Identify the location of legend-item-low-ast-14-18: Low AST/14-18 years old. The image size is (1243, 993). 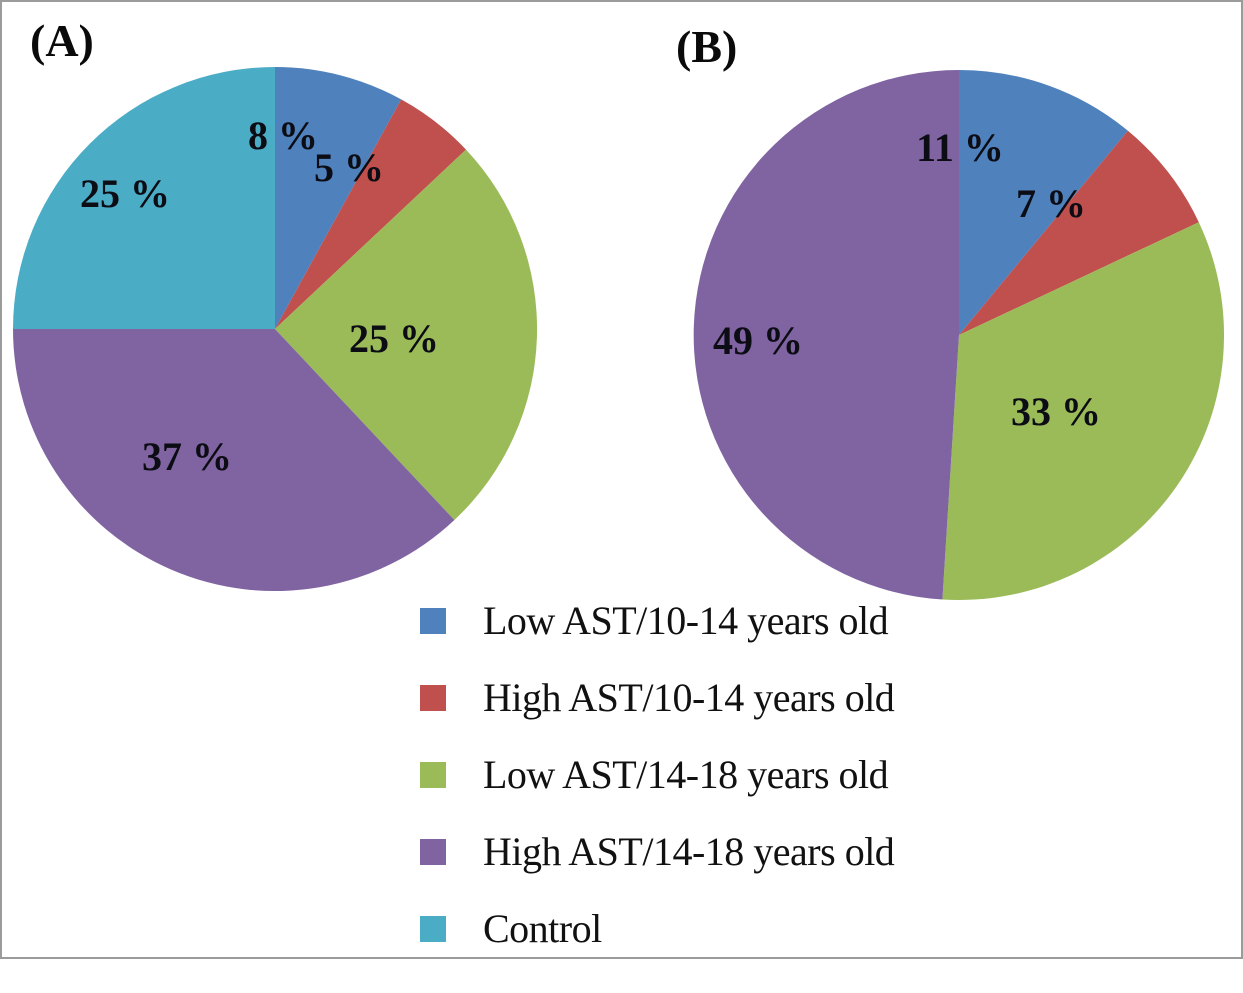
(657, 774).